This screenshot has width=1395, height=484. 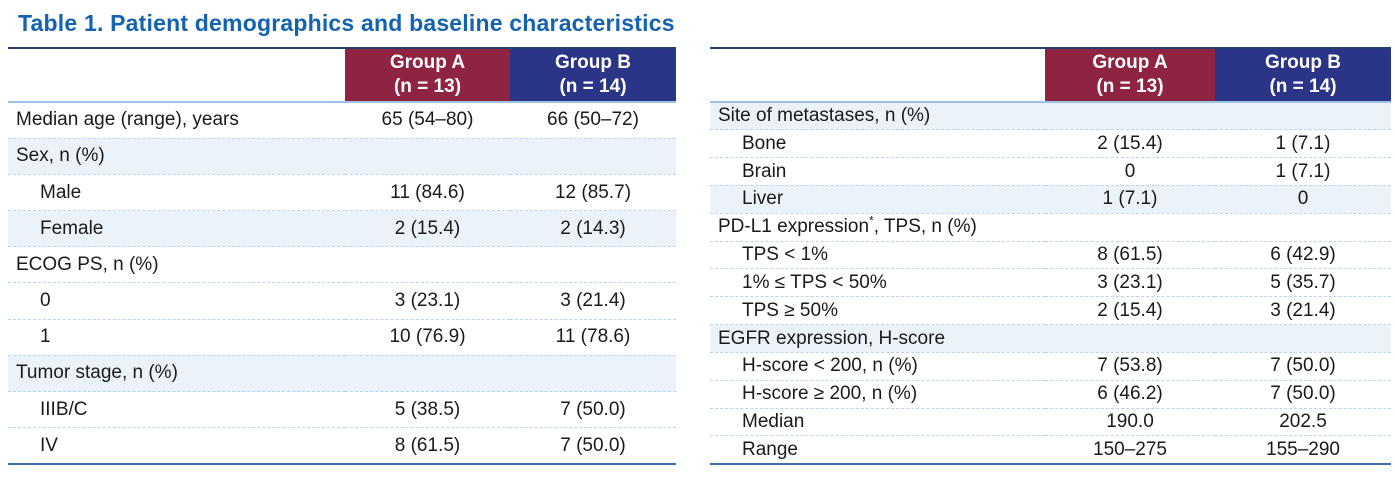 I want to click on row-label-text: Brain, so click(x=764, y=171).